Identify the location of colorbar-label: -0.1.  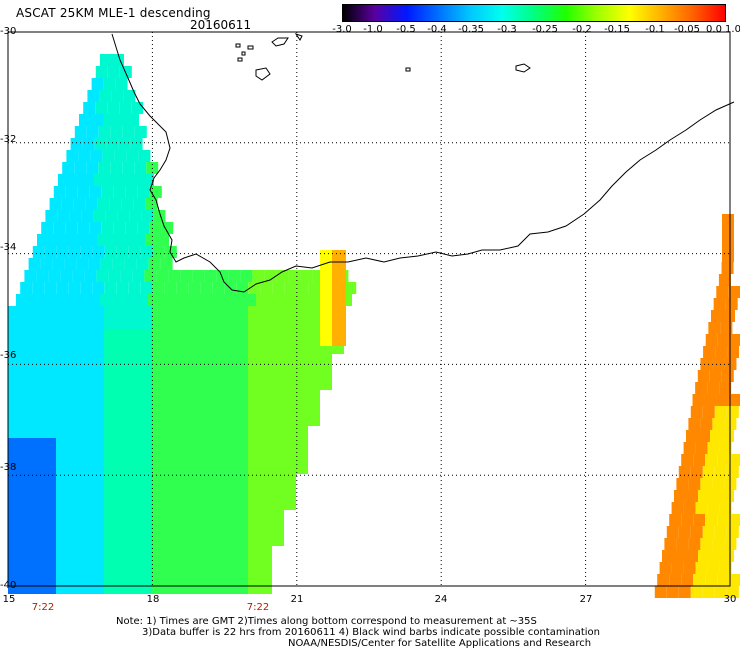
(655, 29).